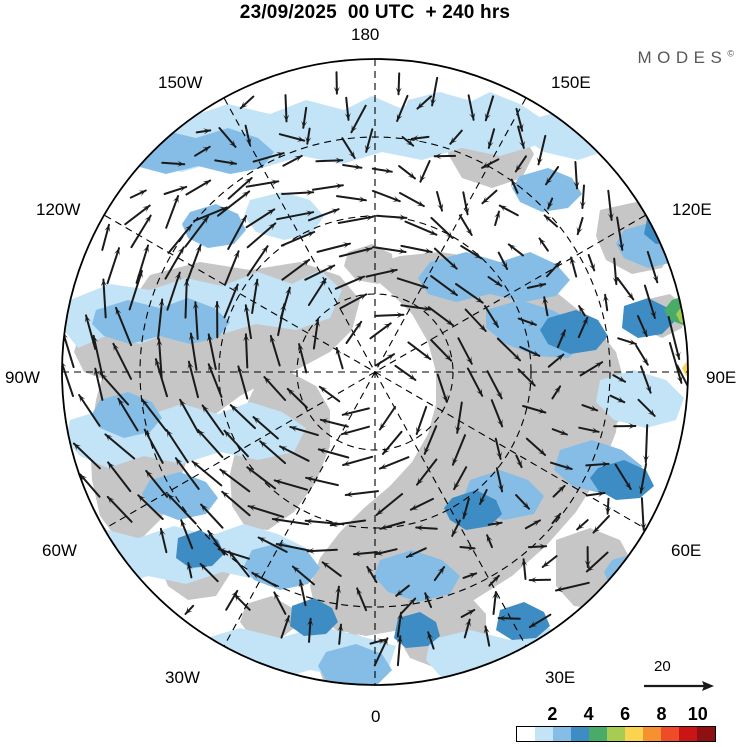 Image resolution: width=750 pixels, height=747 pixels. I want to click on lon-label-150e: 150E, so click(571, 82).